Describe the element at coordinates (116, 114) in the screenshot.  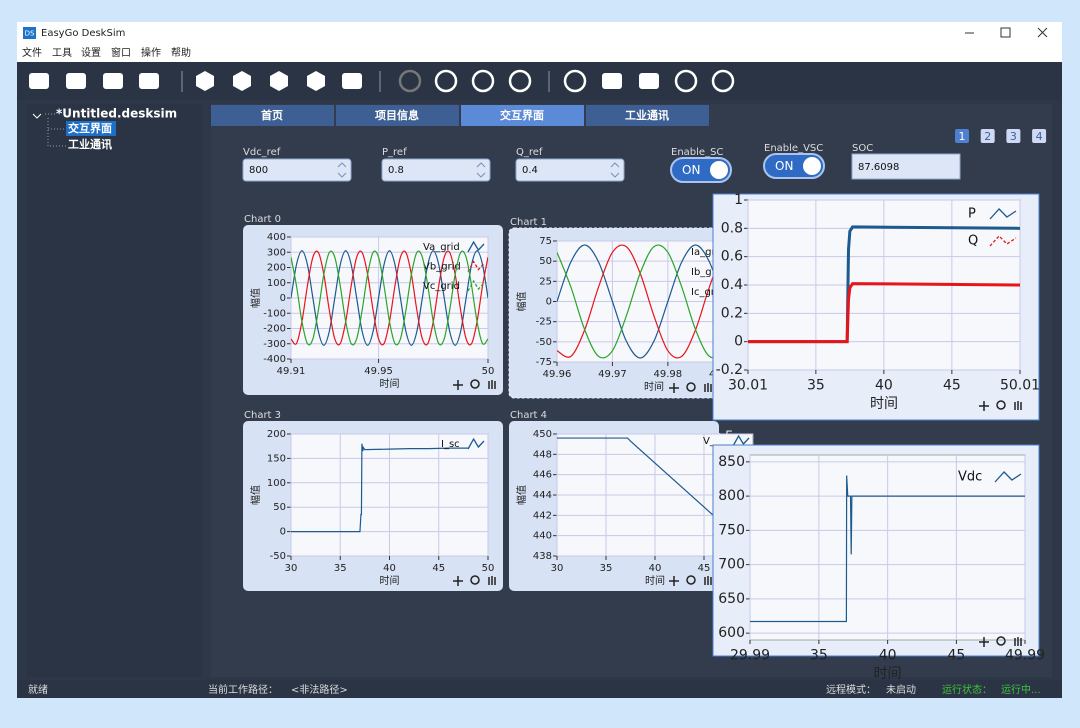
I see `tree-root: *Untitled.desksim` at that location.